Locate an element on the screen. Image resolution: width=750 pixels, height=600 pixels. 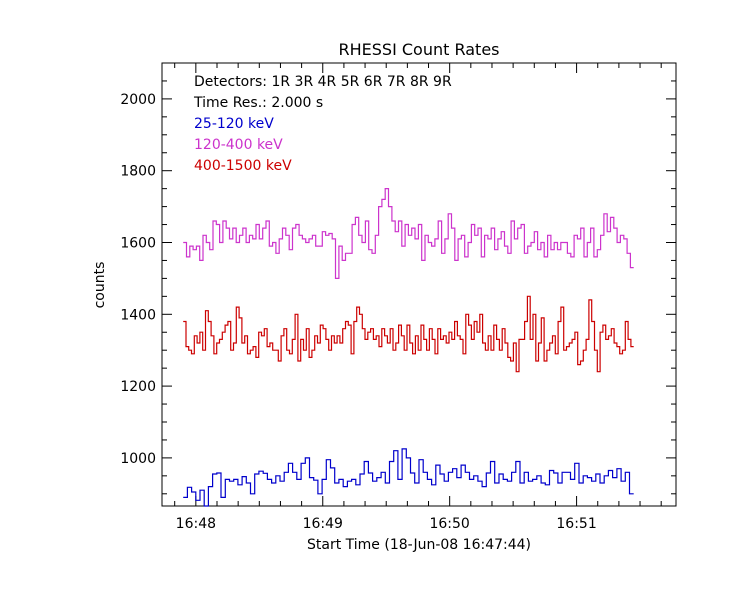
legend-series-label: 400-1500 keV is located at coordinates (243, 166).